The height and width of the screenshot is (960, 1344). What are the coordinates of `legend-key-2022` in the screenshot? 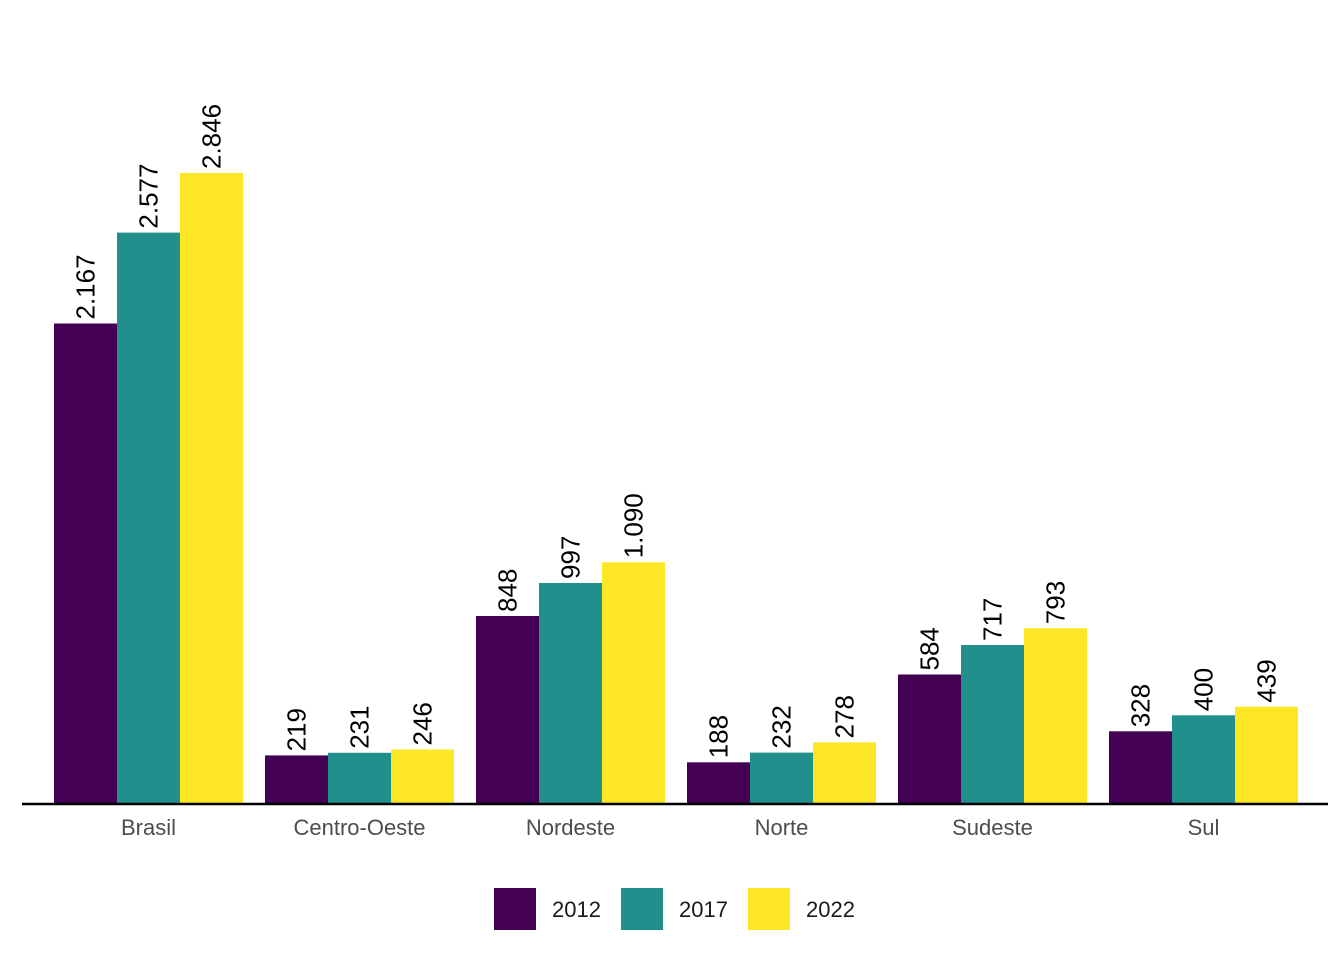 It's located at (769, 909).